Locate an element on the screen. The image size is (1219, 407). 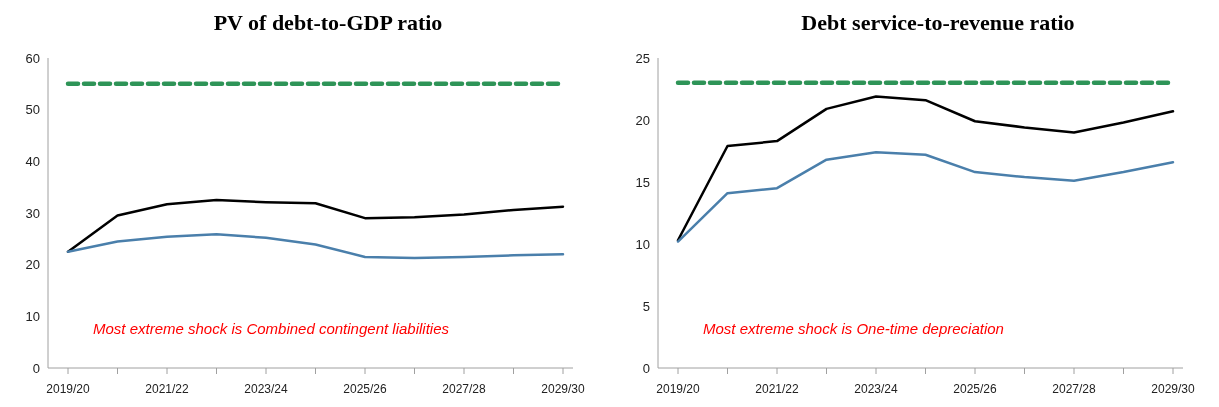
y-tick-label: 60 is located at coordinates (32, 58).